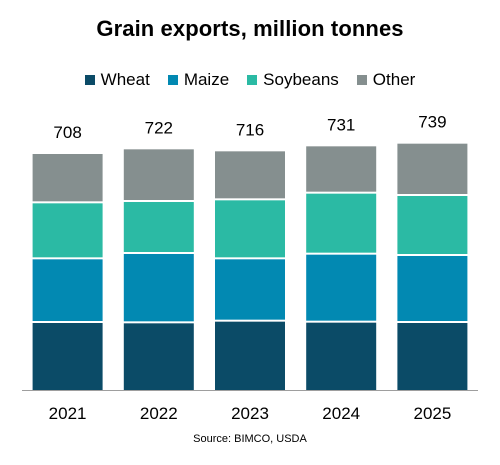  I want to click on x-tick-label-2025: 2025, so click(432, 413).